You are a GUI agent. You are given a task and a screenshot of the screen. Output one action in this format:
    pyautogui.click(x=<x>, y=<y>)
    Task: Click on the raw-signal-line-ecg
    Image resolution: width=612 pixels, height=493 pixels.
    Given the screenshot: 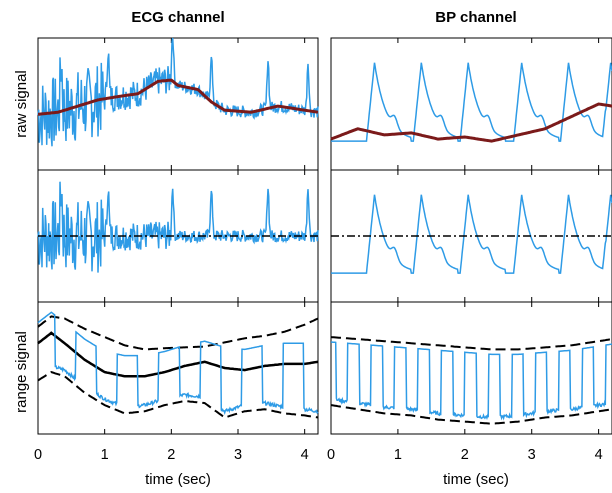 What is the action you would take?
    pyautogui.click(x=178, y=92)
    